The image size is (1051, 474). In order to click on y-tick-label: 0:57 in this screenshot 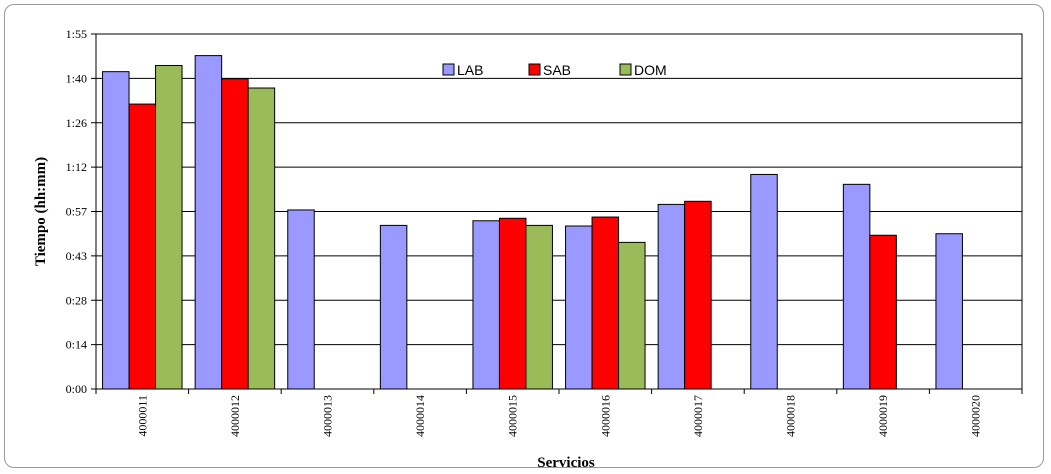, I will do `click(76, 212)`.